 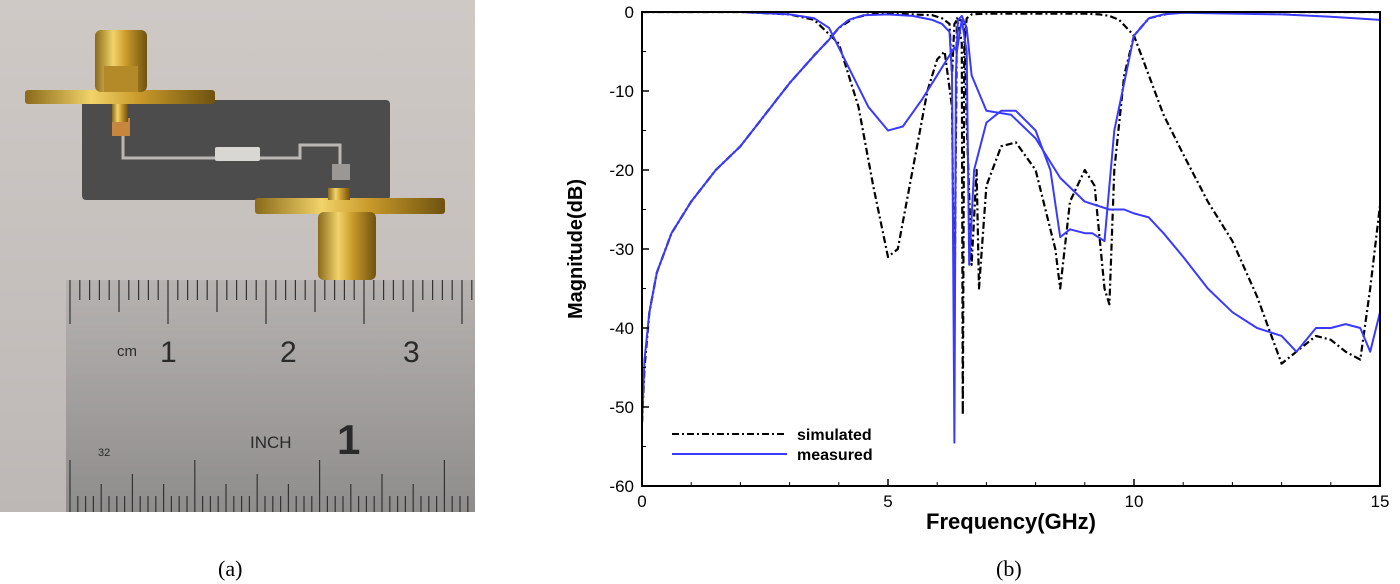 What do you see at coordinates (835, 455) in the screenshot?
I see `legend-label-measured: measured` at bounding box center [835, 455].